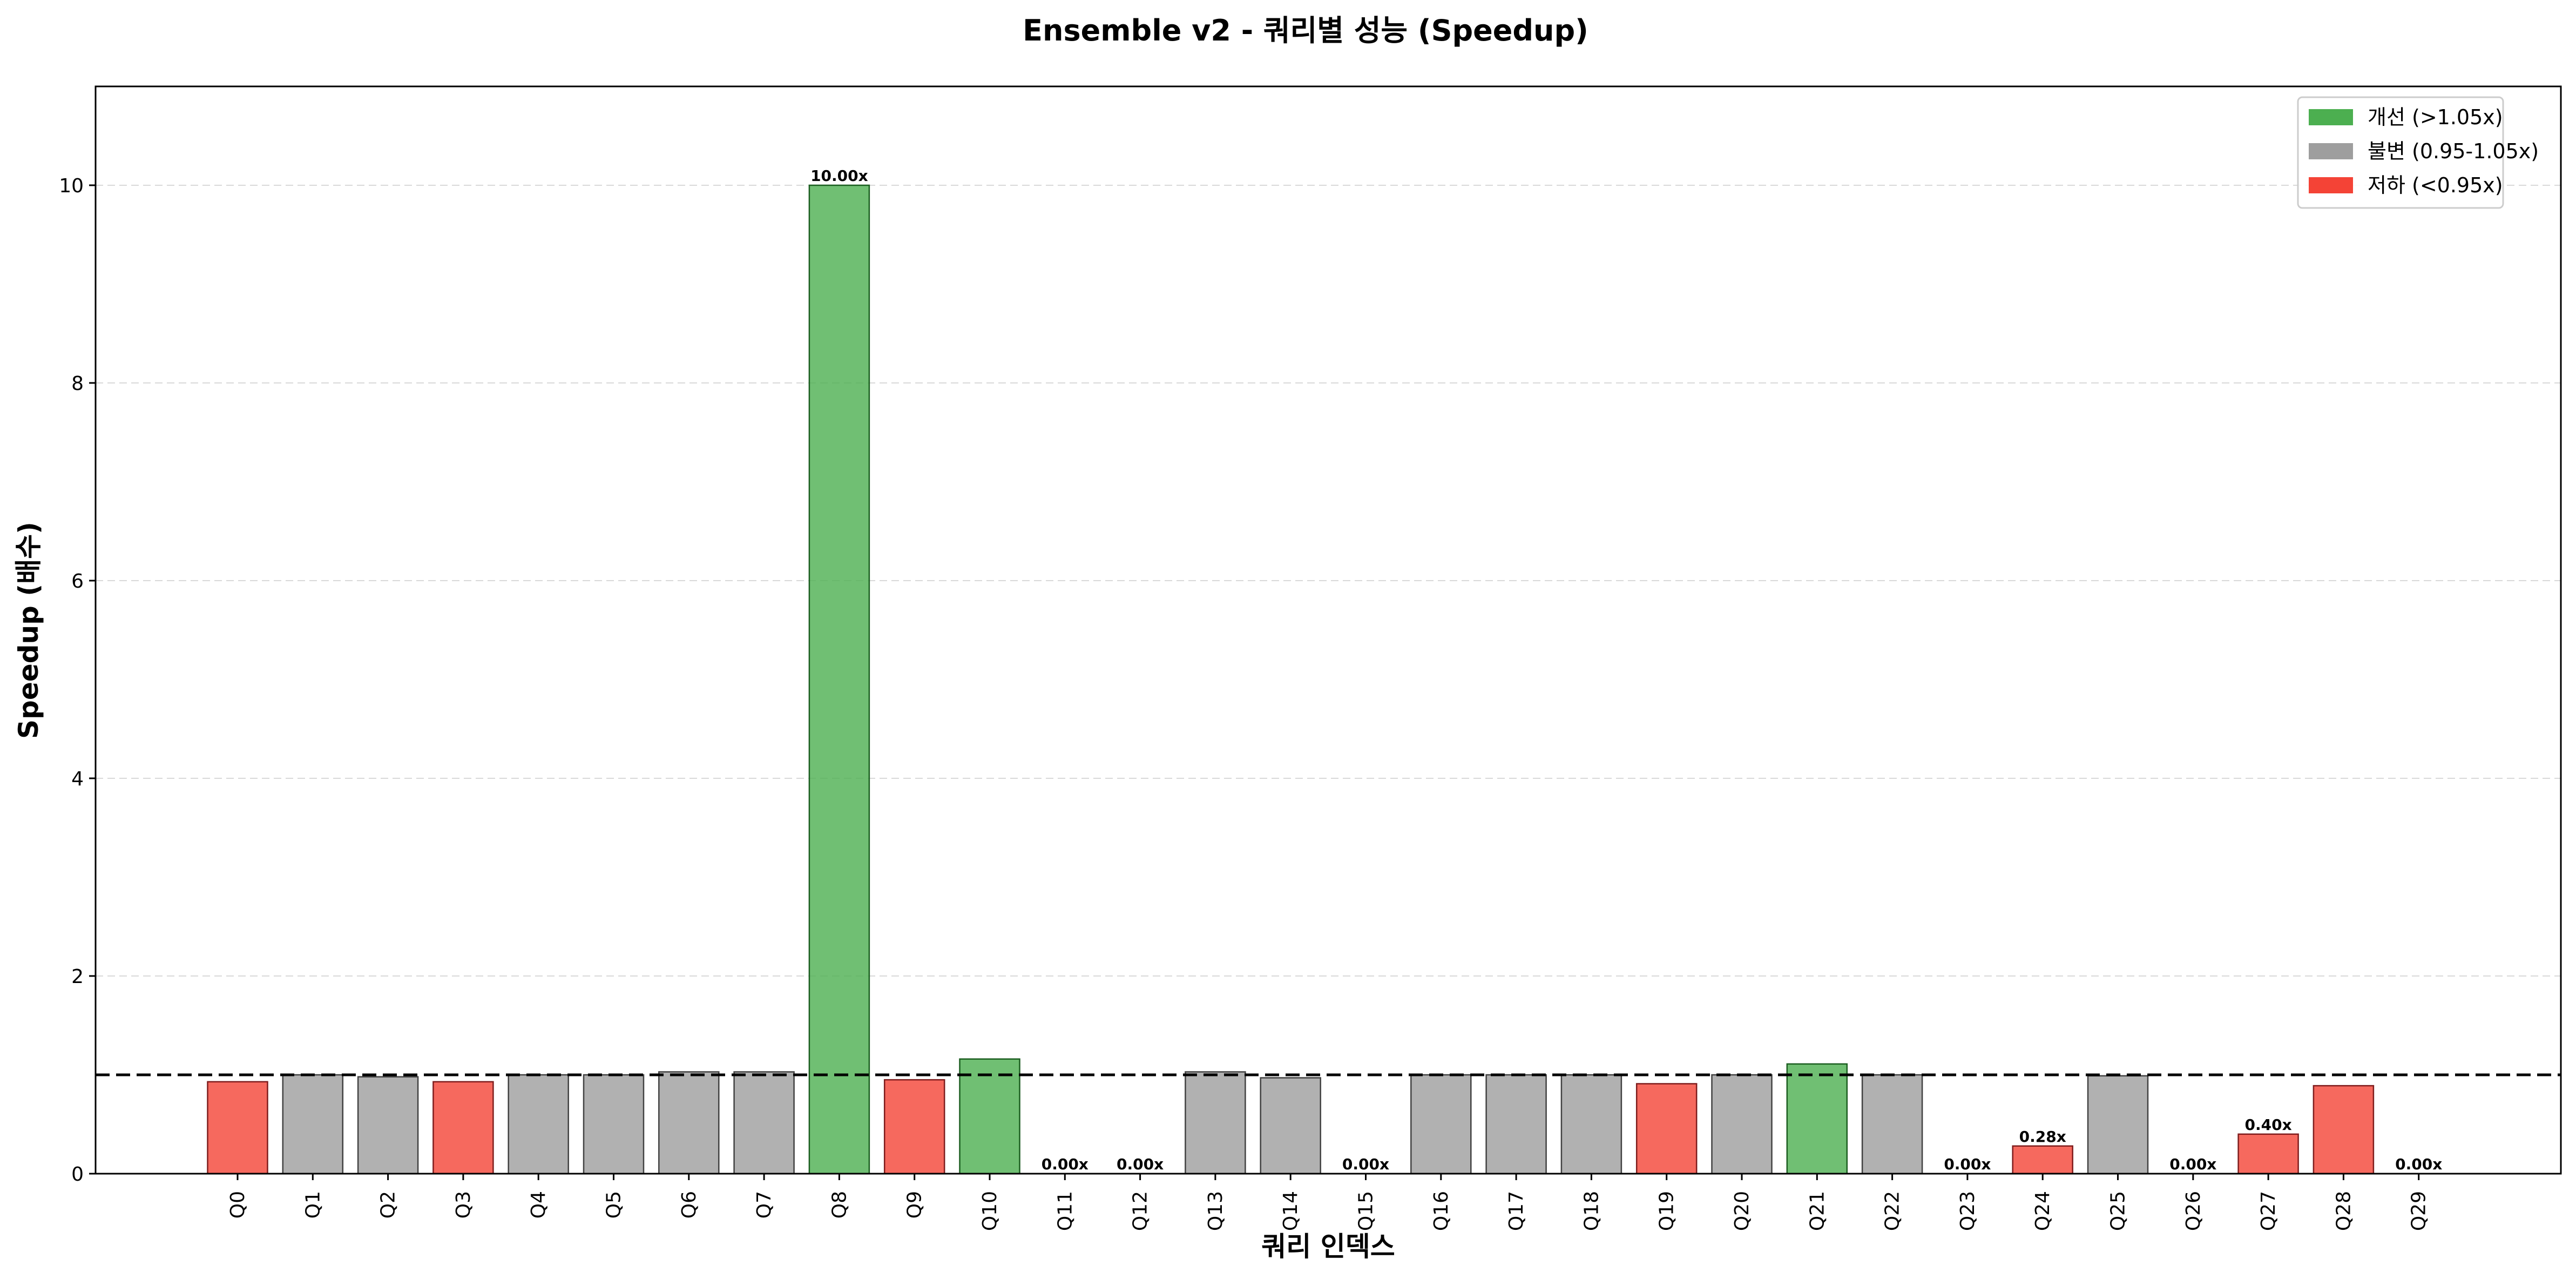 This screenshot has width=2576, height=1279. I want to click on bar-data-label: 10.00x, so click(839, 176).